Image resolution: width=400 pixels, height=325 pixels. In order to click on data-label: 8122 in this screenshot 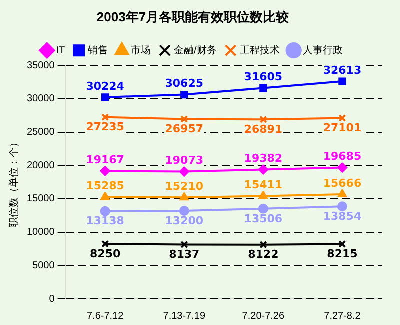, I will do `click(263, 255)`.